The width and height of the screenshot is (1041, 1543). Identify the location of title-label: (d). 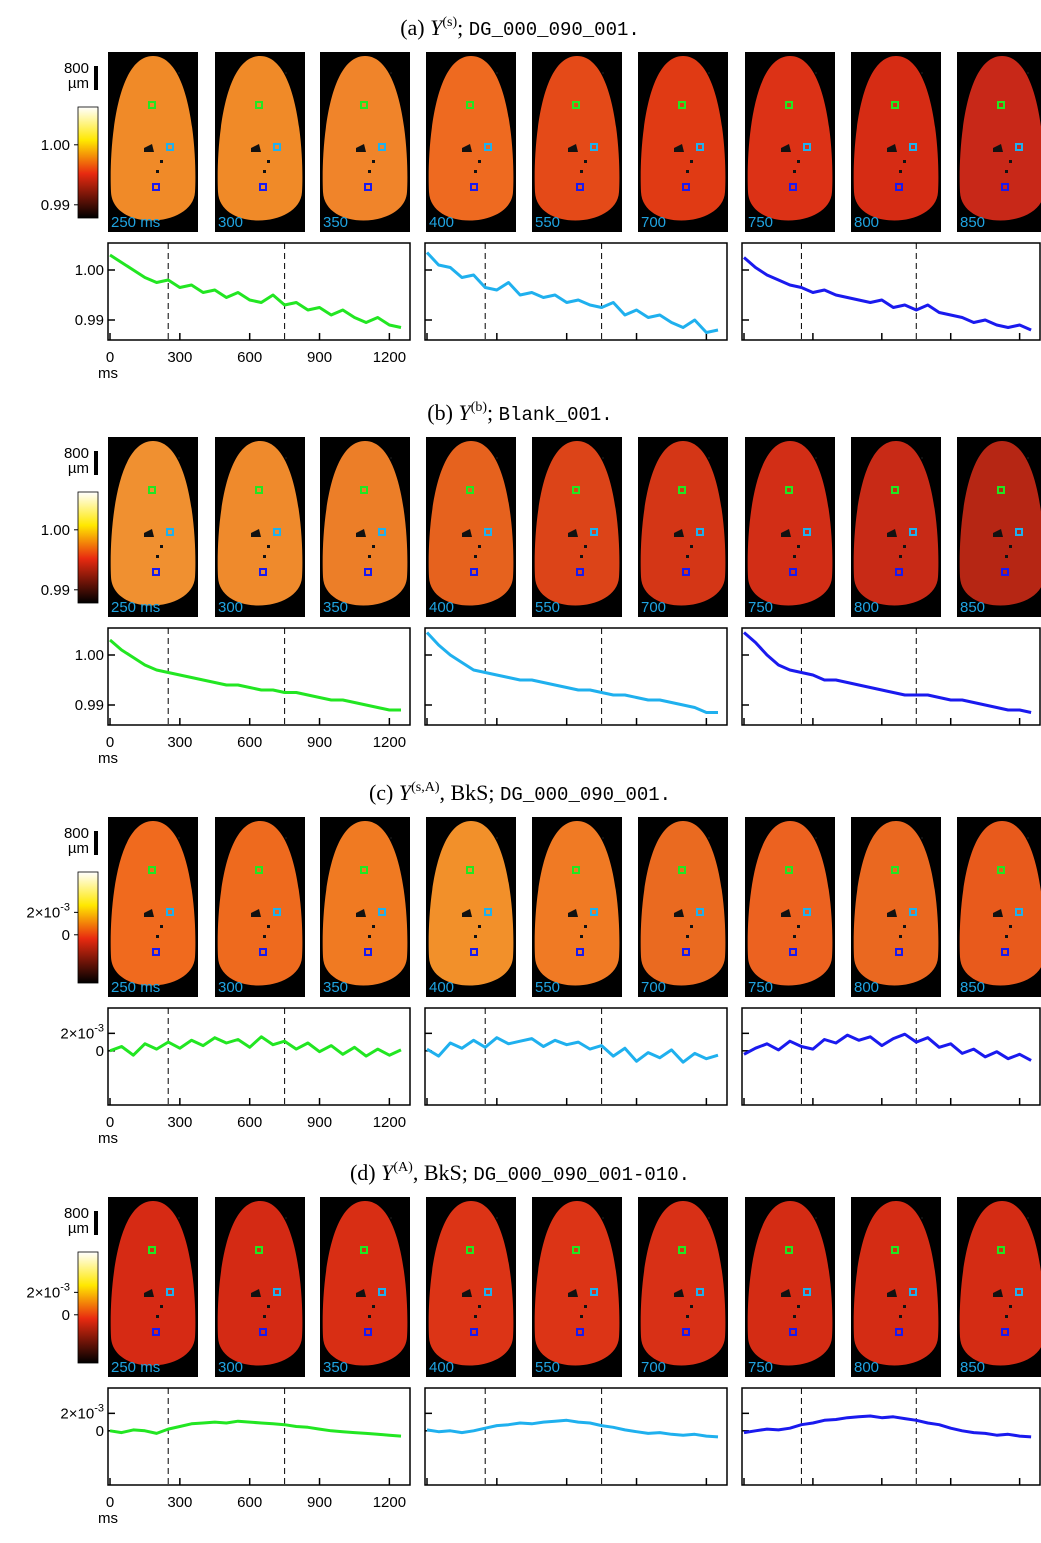
(365, 1172).